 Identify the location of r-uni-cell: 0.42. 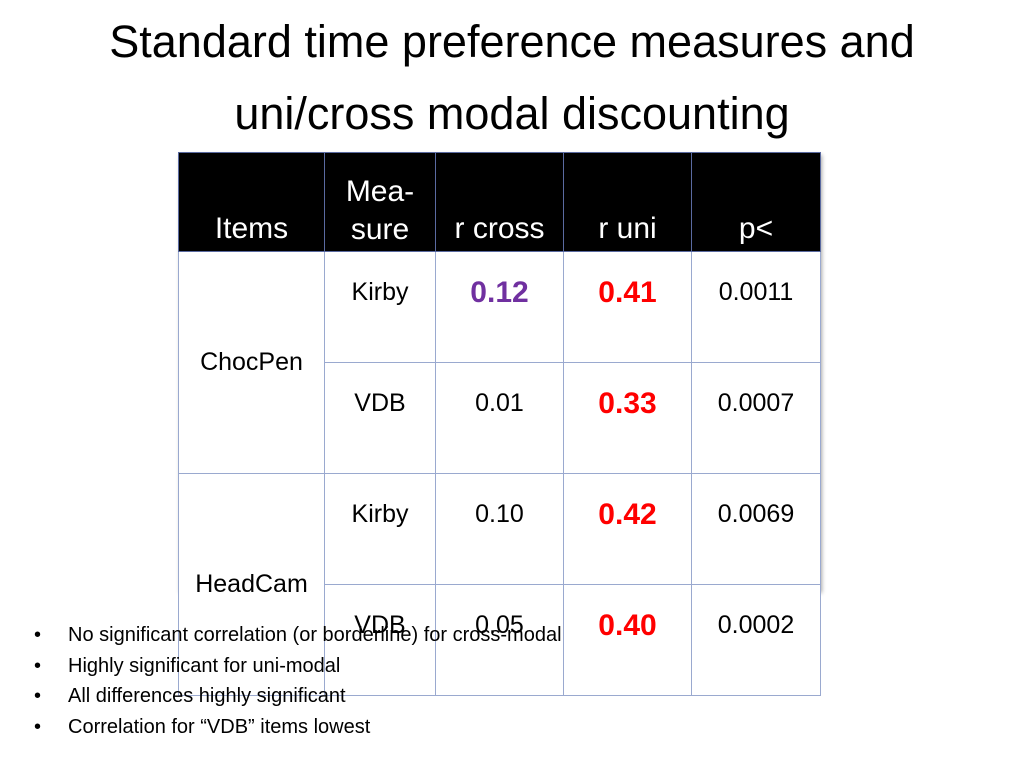
(627, 529).